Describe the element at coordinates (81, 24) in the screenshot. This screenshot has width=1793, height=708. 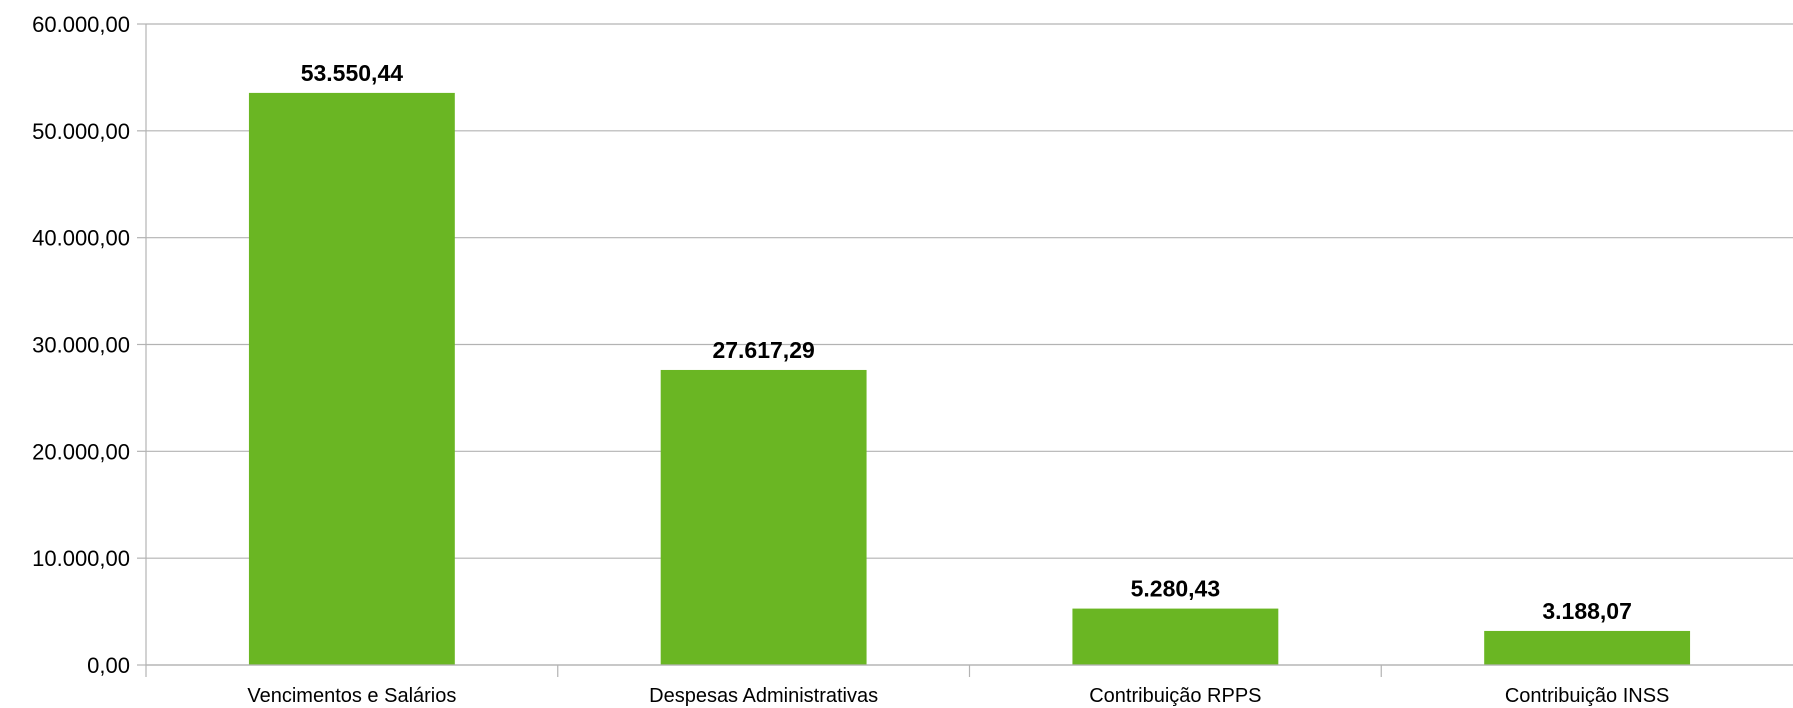
I see `y-tick-label: 60.000,00` at that location.